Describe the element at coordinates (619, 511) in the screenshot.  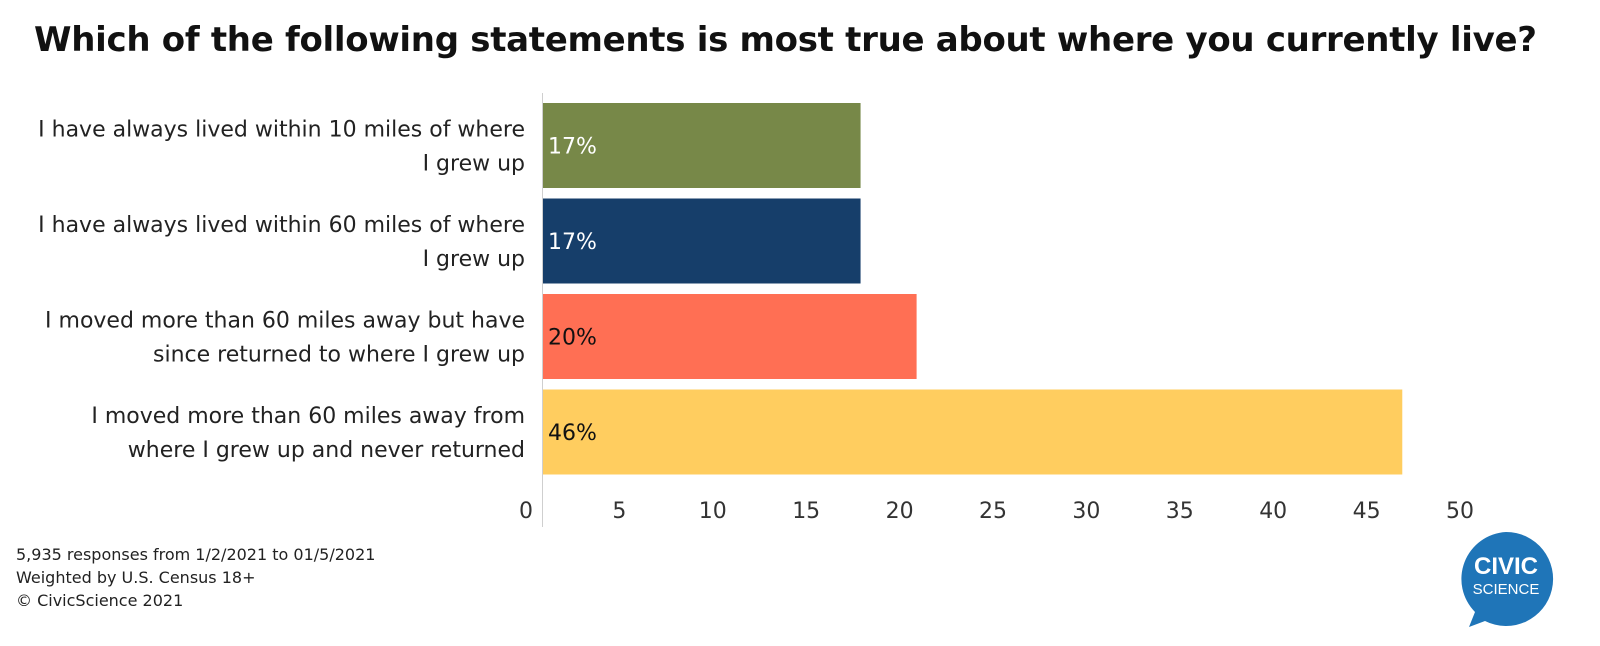
I see `x-tick-label-5: 5` at that location.